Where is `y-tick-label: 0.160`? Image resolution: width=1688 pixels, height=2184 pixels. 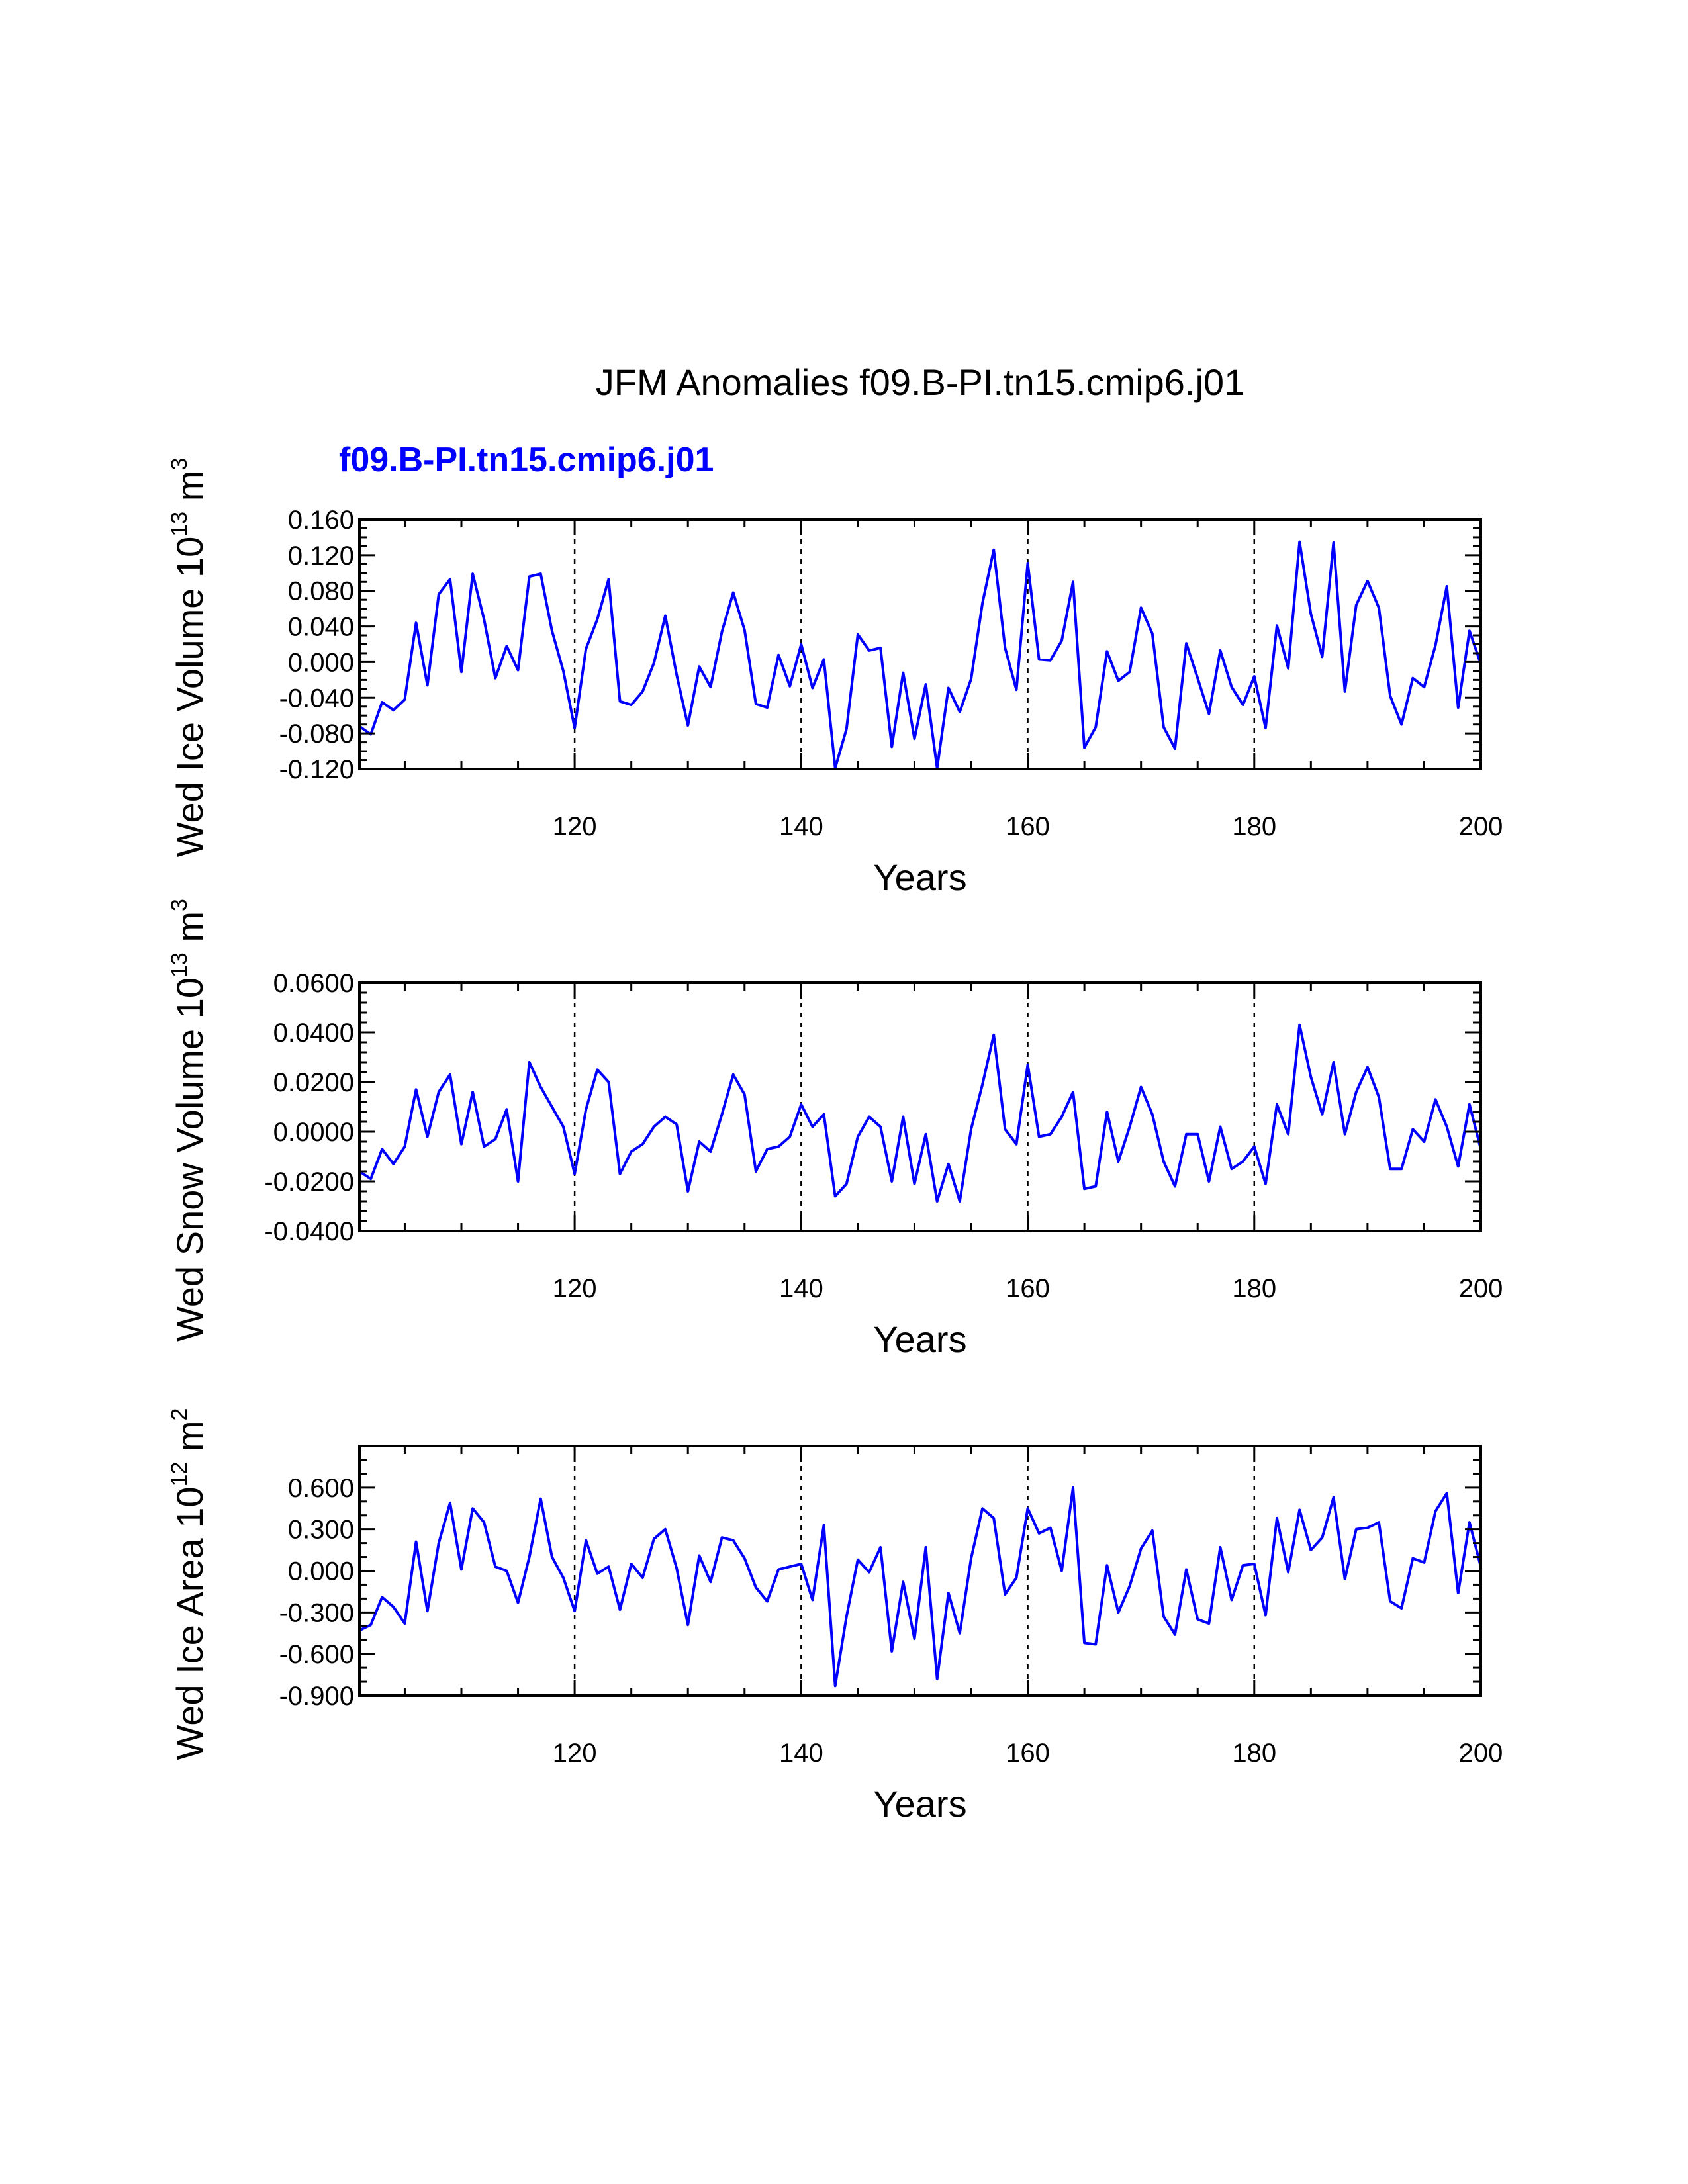 y-tick-label: 0.160 is located at coordinates (321, 520).